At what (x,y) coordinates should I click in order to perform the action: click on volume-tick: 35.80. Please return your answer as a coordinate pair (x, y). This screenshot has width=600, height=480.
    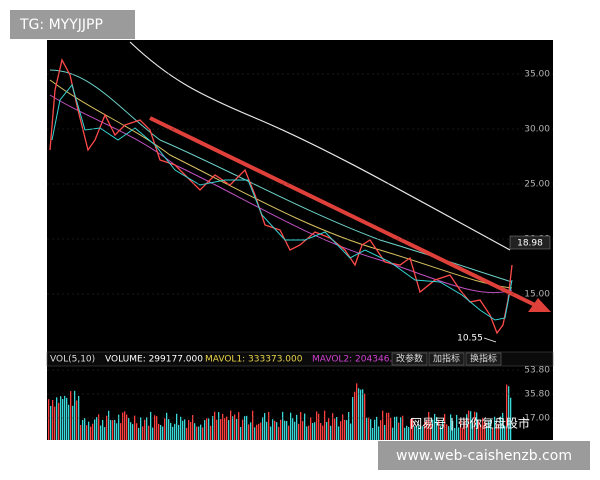
    Looking at the image, I should click on (537, 395).